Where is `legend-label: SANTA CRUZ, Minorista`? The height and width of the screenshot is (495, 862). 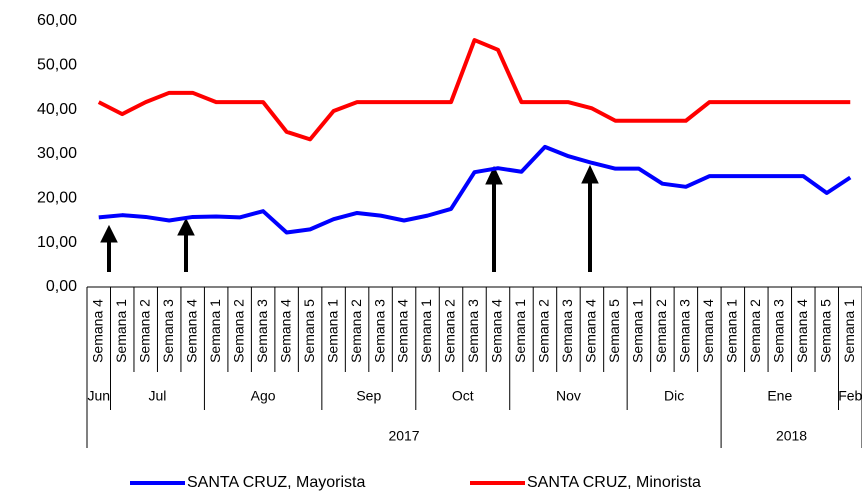 legend-label: SANTA CRUZ, Minorista is located at coordinates (614, 482).